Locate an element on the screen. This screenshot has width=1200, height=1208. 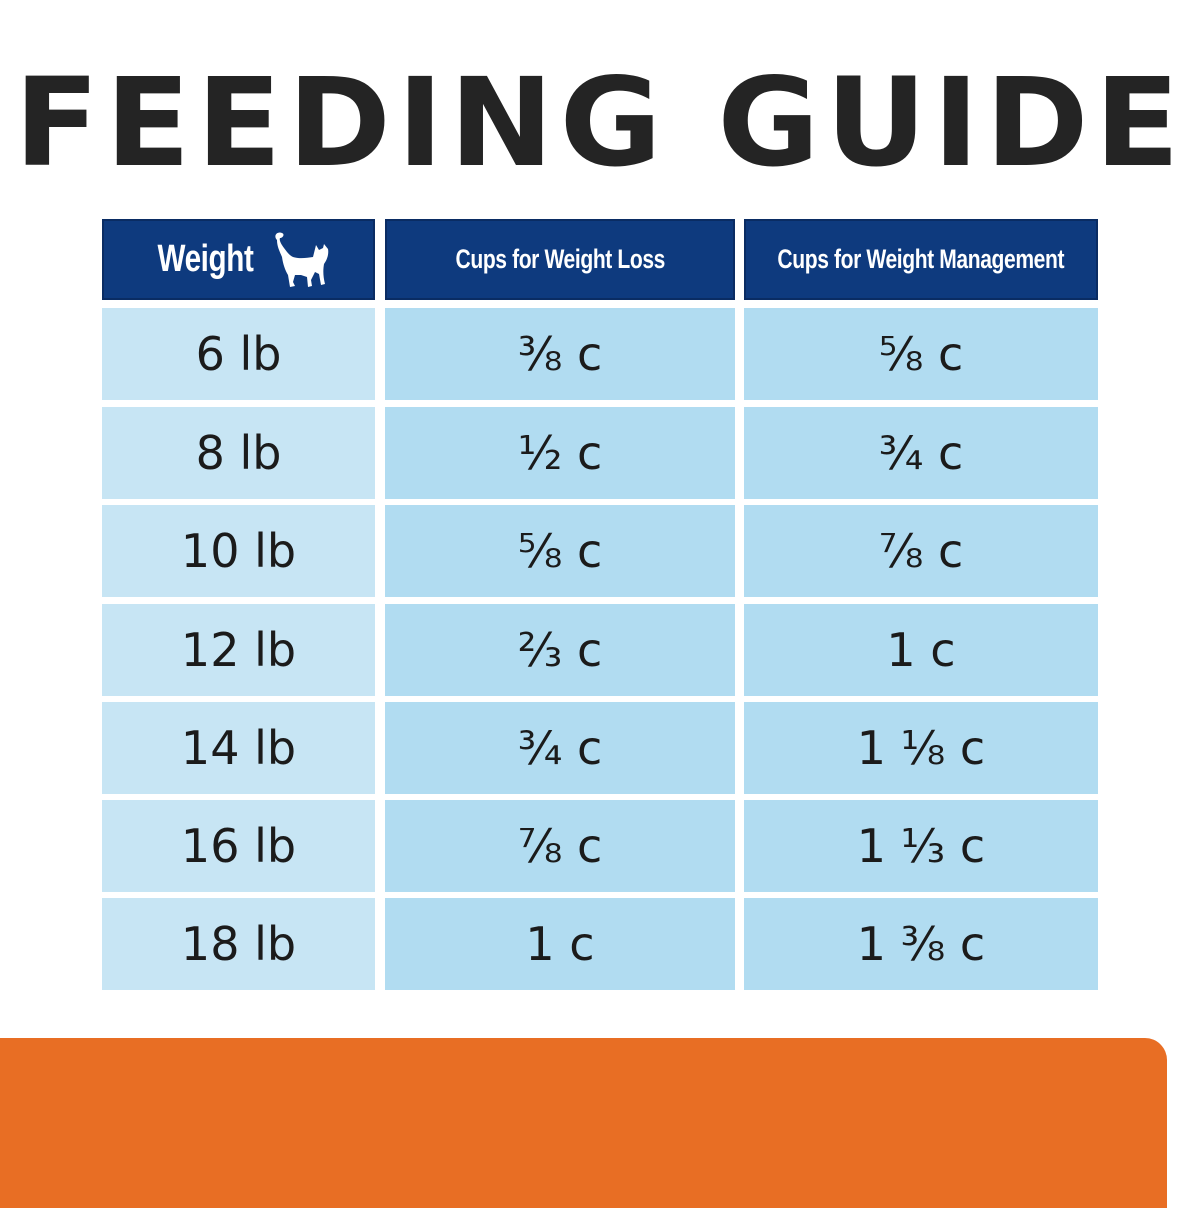
weight-cell: 8 lb is located at coordinates (238, 453).